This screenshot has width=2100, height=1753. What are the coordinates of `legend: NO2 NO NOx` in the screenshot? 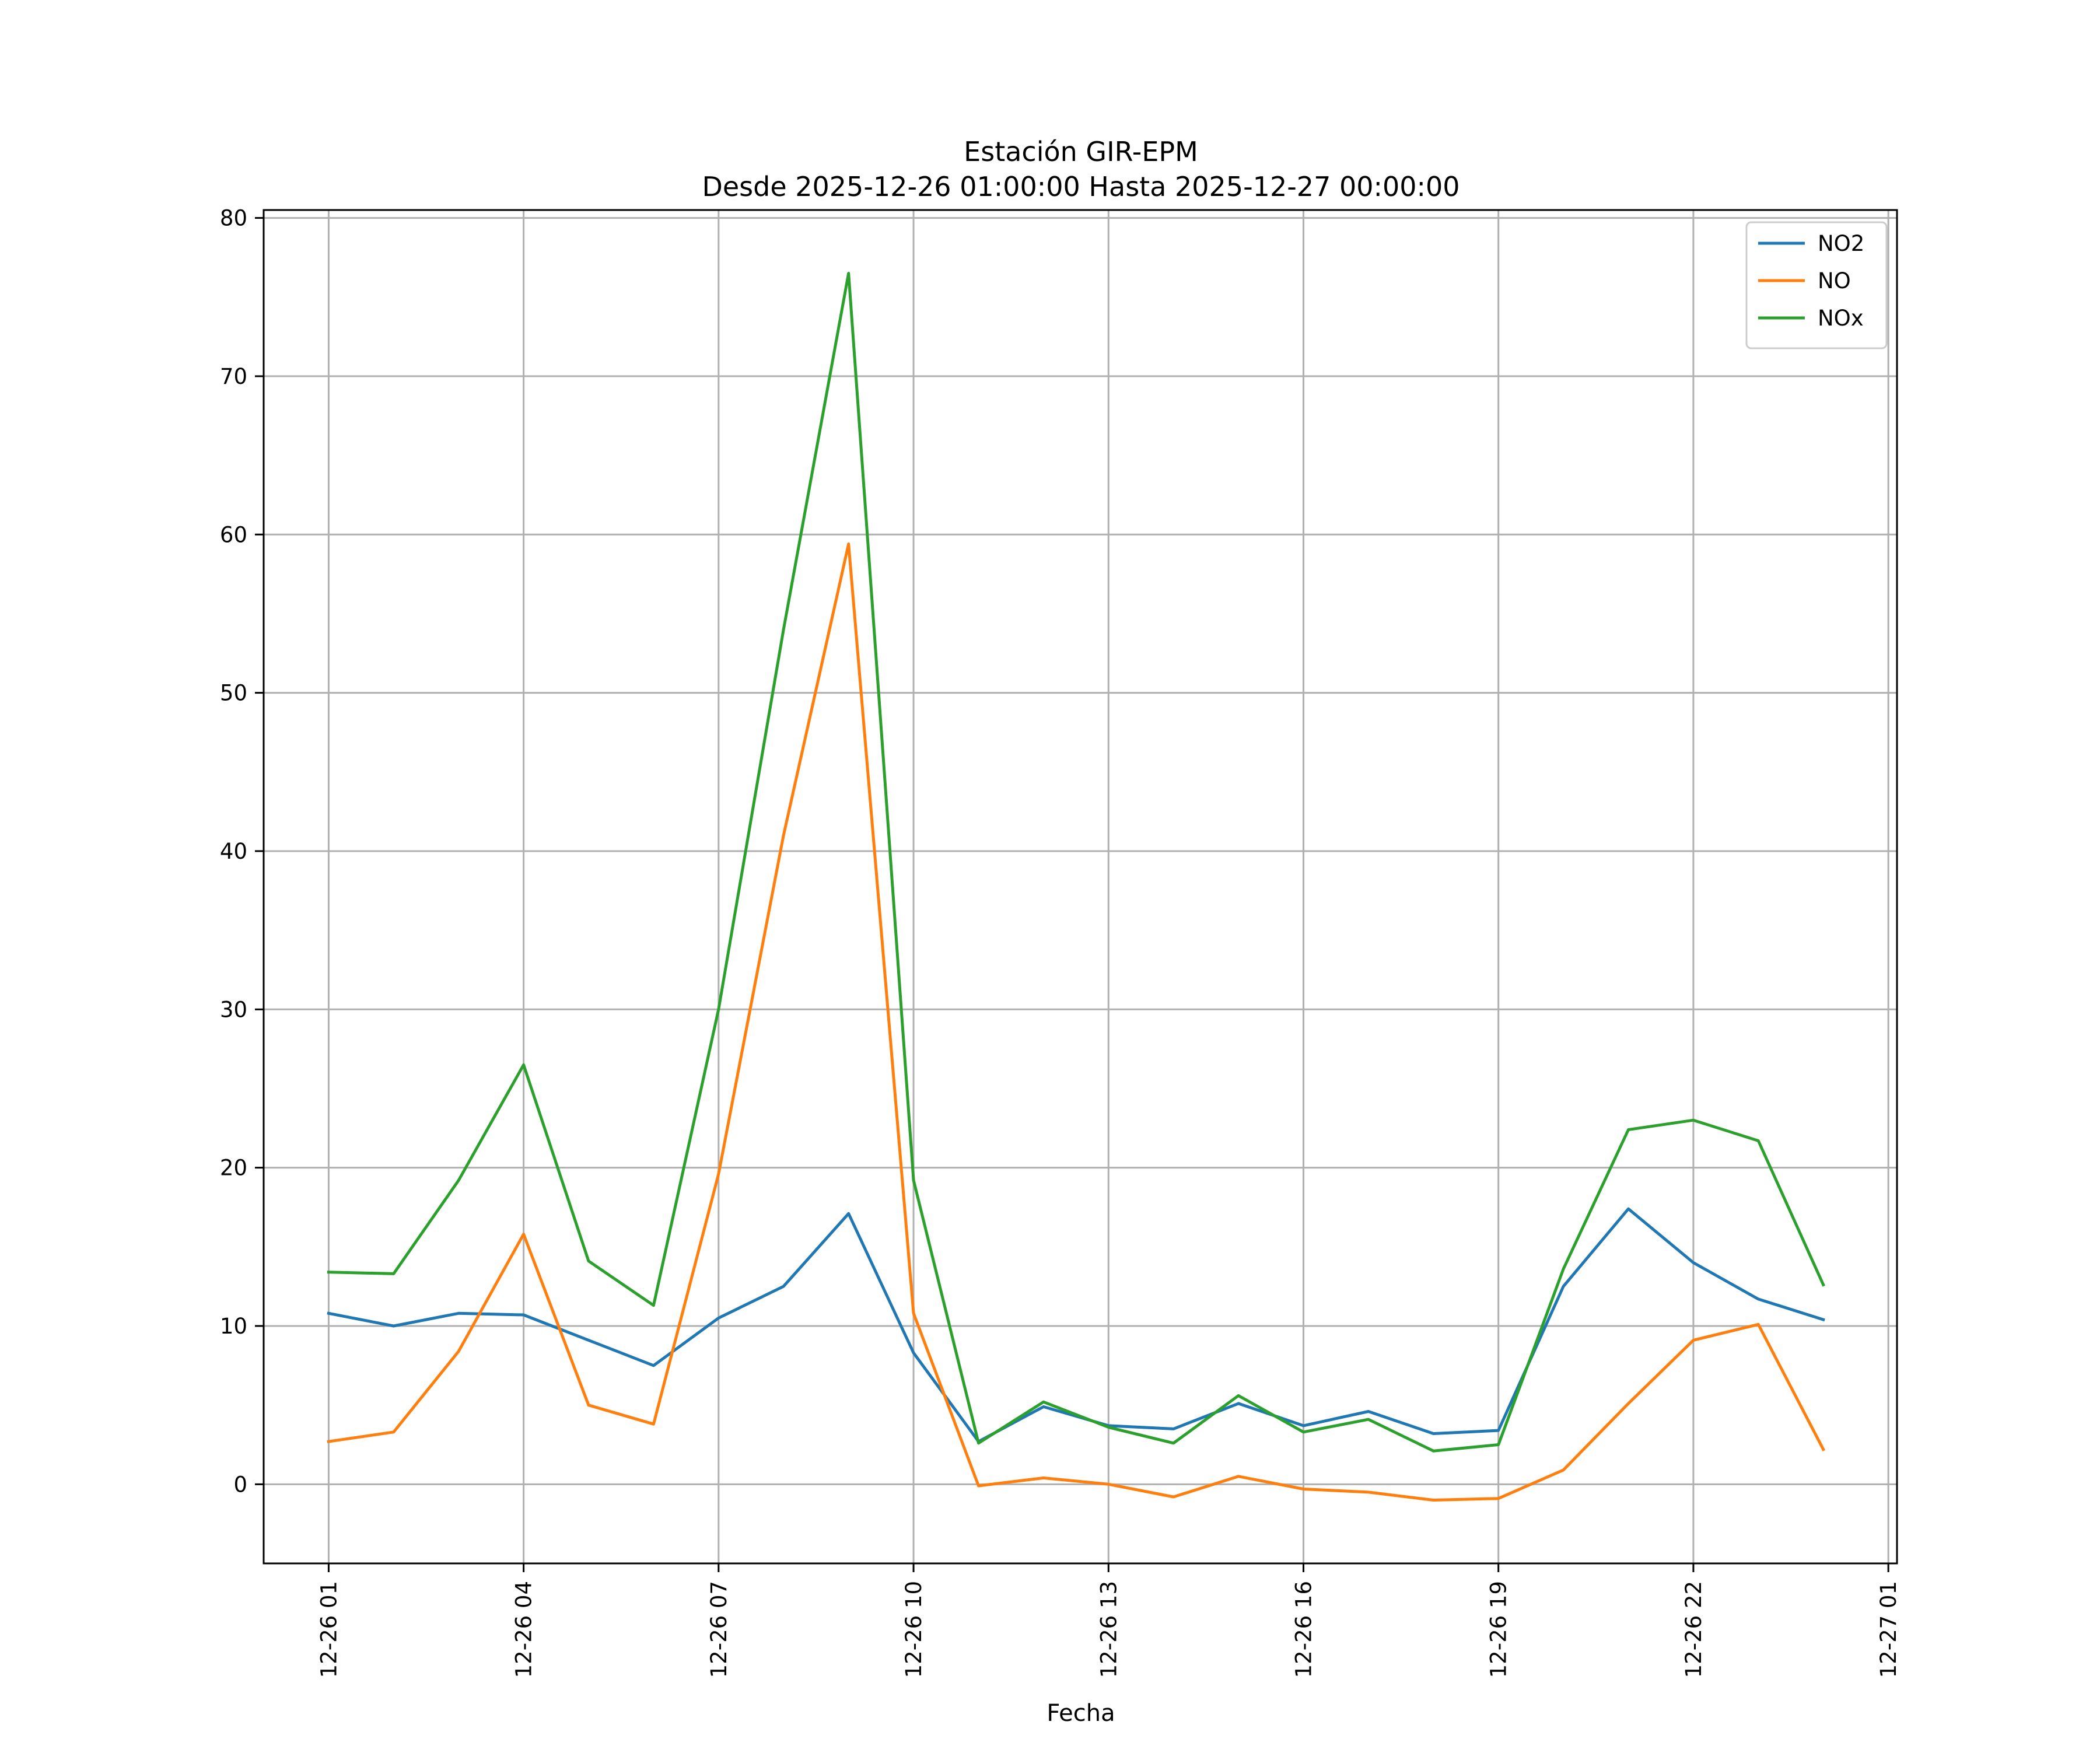 It's located at (1817, 285).